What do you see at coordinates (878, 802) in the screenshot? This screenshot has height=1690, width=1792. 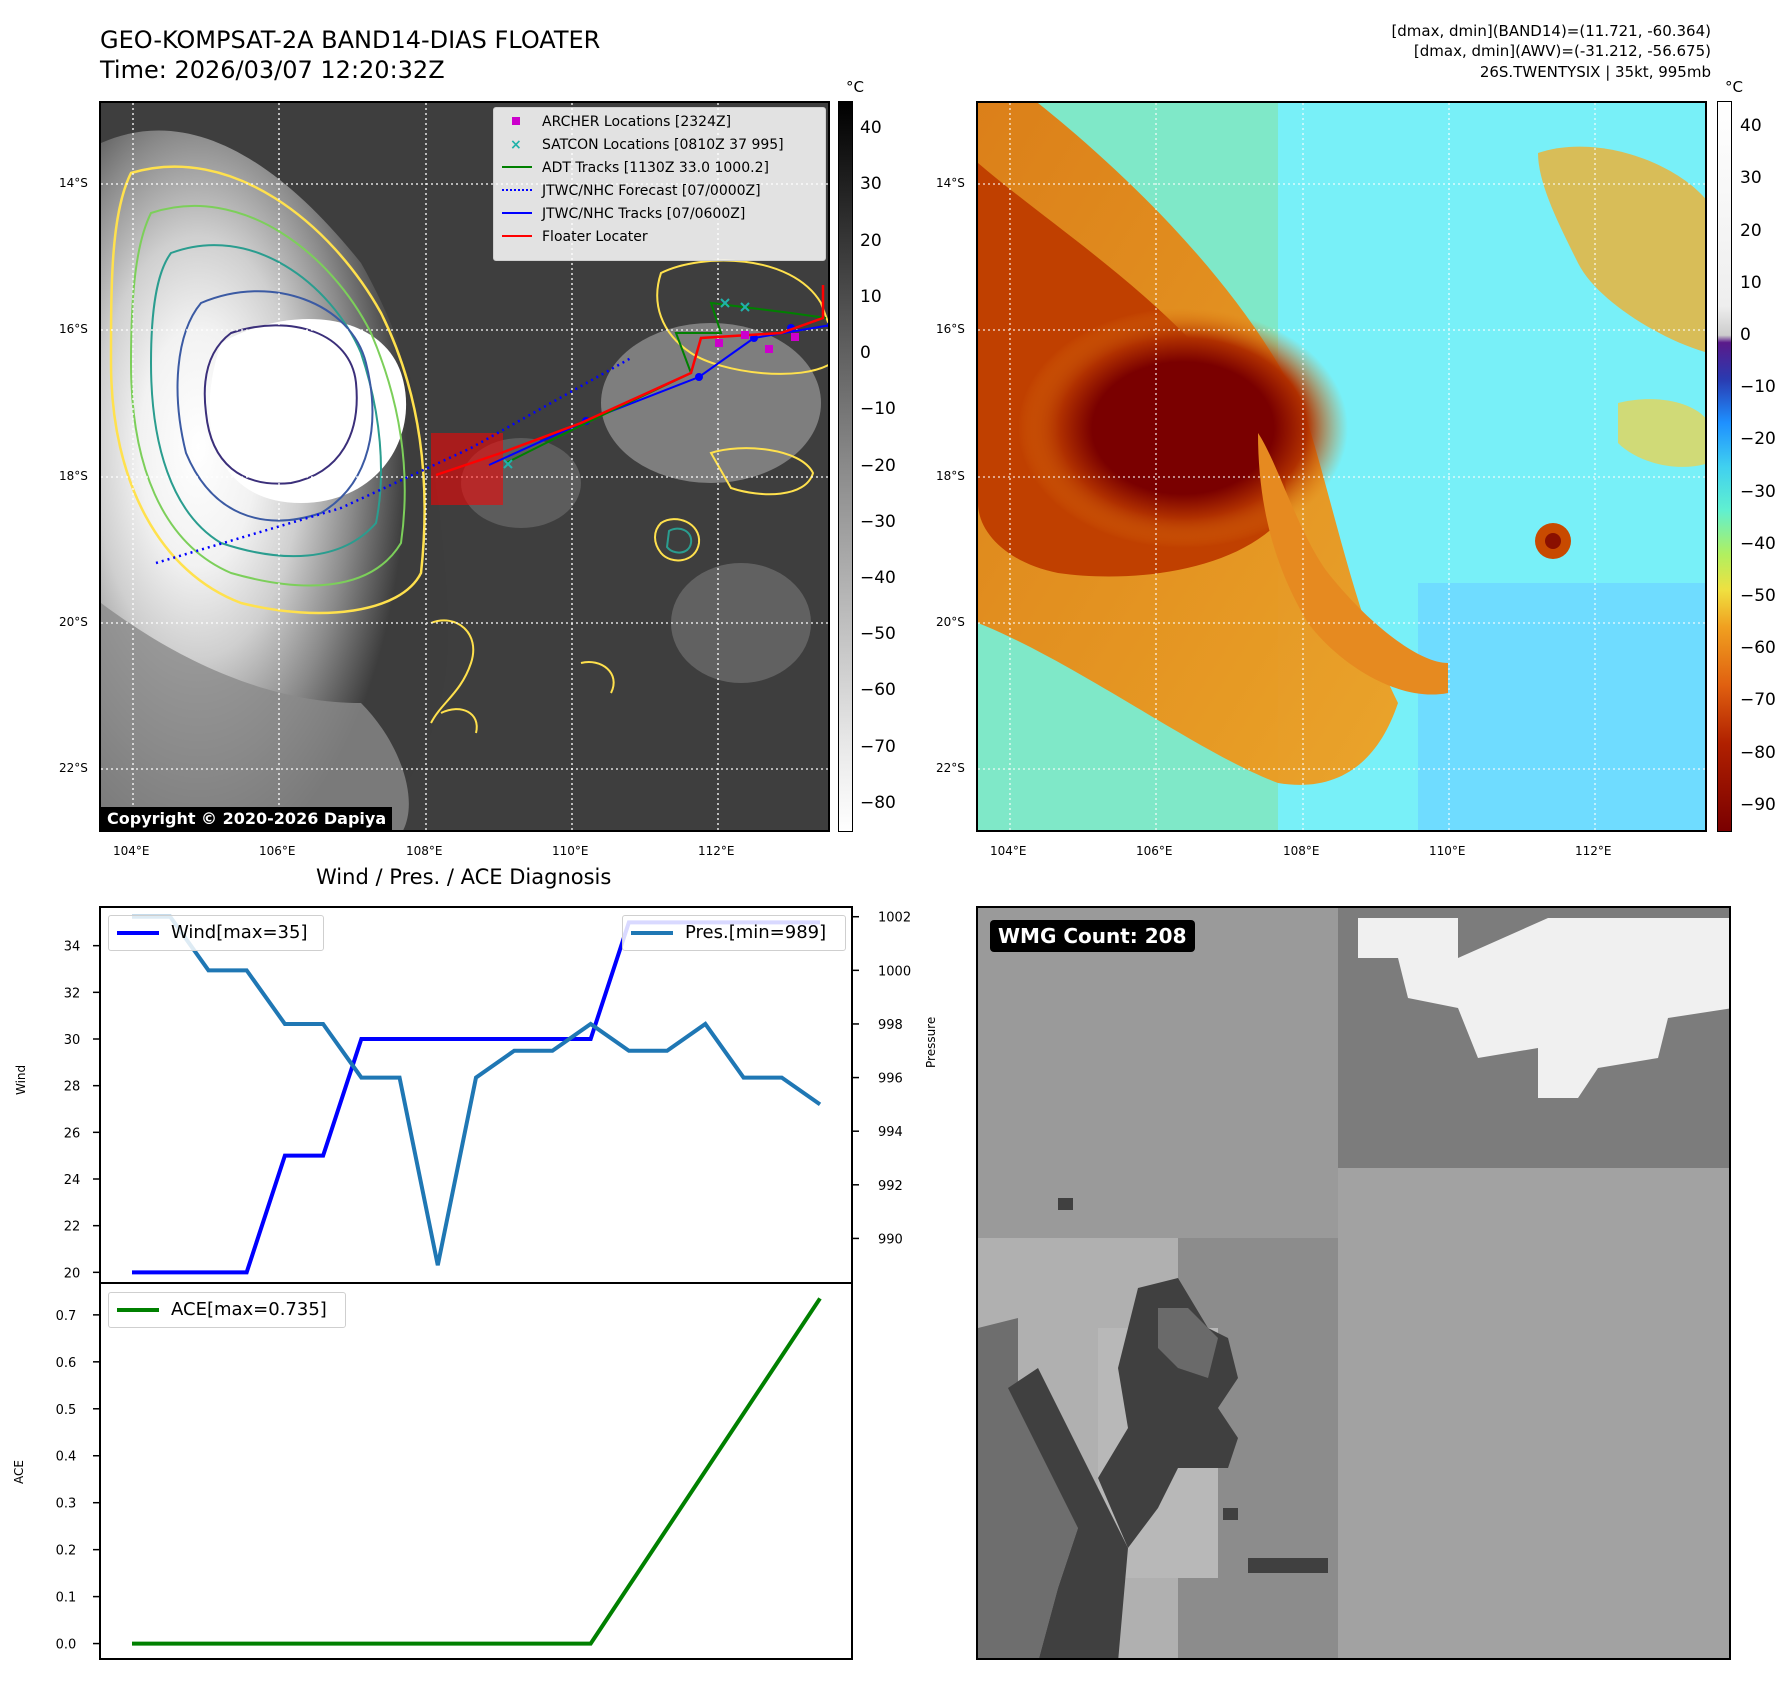 I see `ir-colorbar-tick: −80` at bounding box center [878, 802].